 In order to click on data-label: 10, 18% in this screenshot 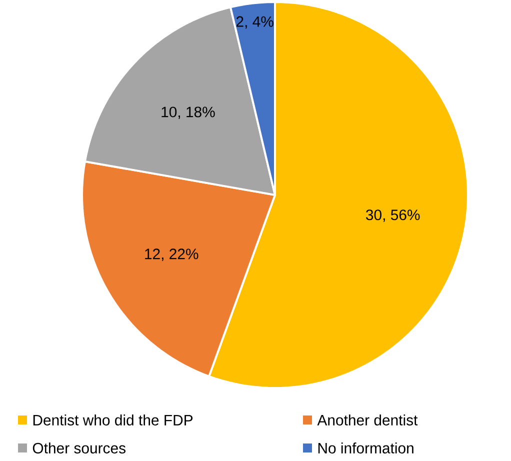, I will do `click(188, 113)`.